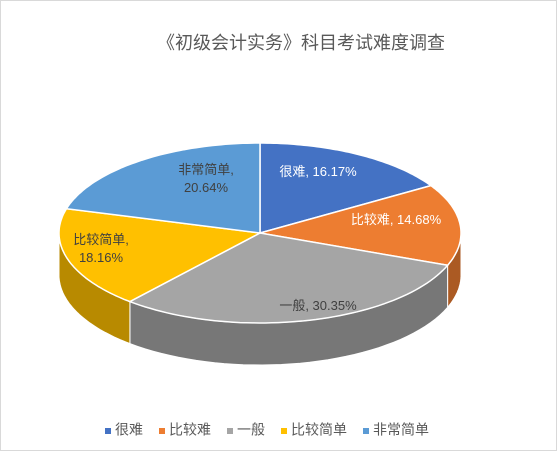 The height and width of the screenshot is (451, 557). Describe the element at coordinates (319, 430) in the screenshot. I see `legend-label: 比较简单` at that location.